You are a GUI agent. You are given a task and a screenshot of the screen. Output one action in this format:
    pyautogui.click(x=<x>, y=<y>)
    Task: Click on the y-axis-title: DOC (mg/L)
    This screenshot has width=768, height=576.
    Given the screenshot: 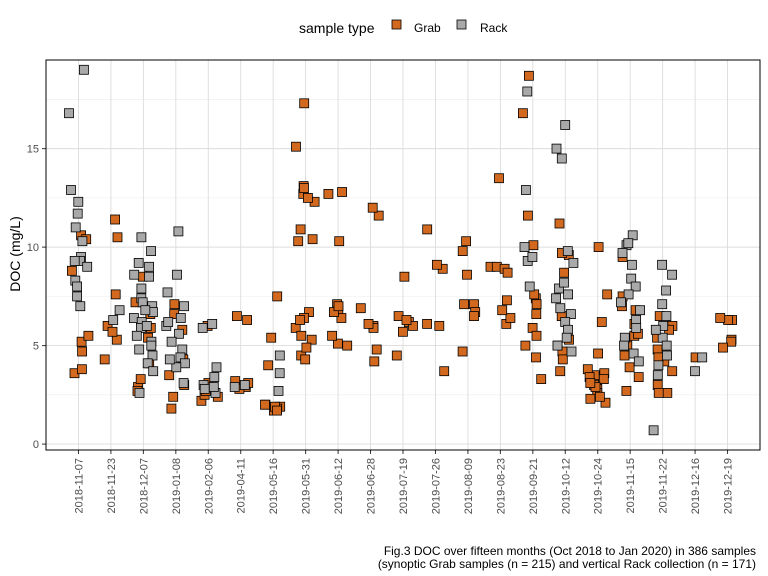 What is the action you would take?
    pyautogui.click(x=15, y=253)
    